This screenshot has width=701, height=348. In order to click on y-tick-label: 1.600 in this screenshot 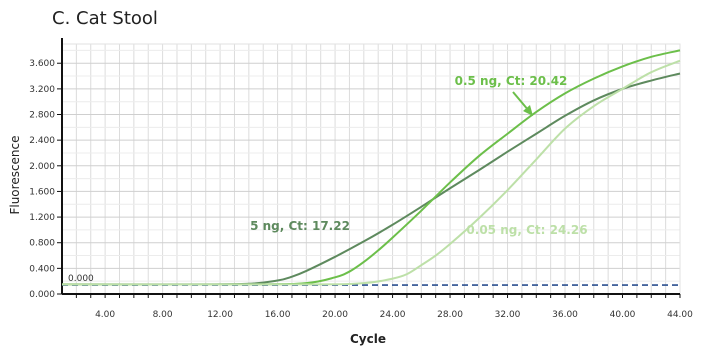, I will do `click(42, 192)`.